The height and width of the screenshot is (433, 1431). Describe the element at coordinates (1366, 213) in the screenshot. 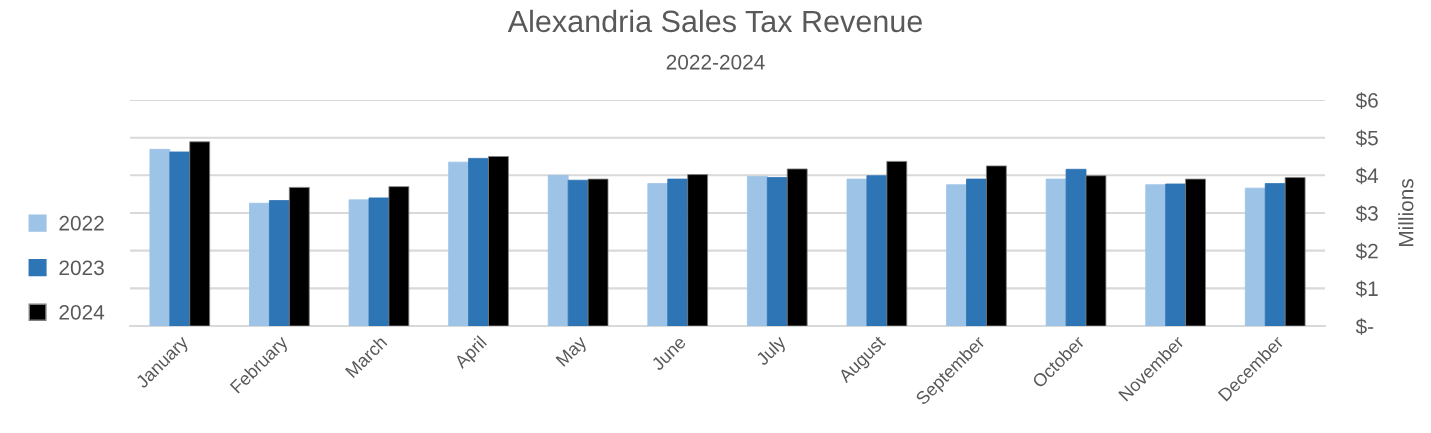

I see `y-tick-label: $3` at that location.